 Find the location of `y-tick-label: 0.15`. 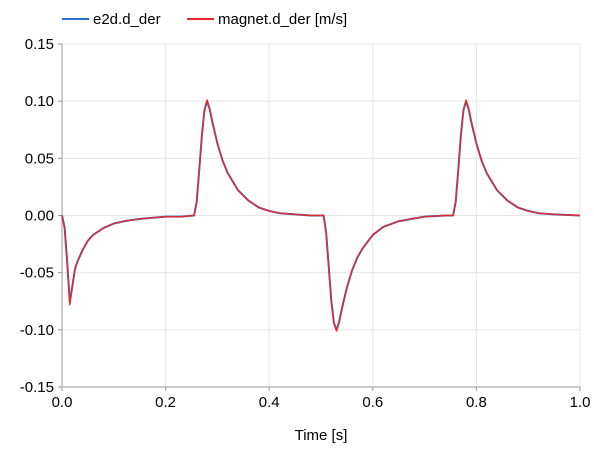

y-tick-label: 0.15 is located at coordinates (39, 44).